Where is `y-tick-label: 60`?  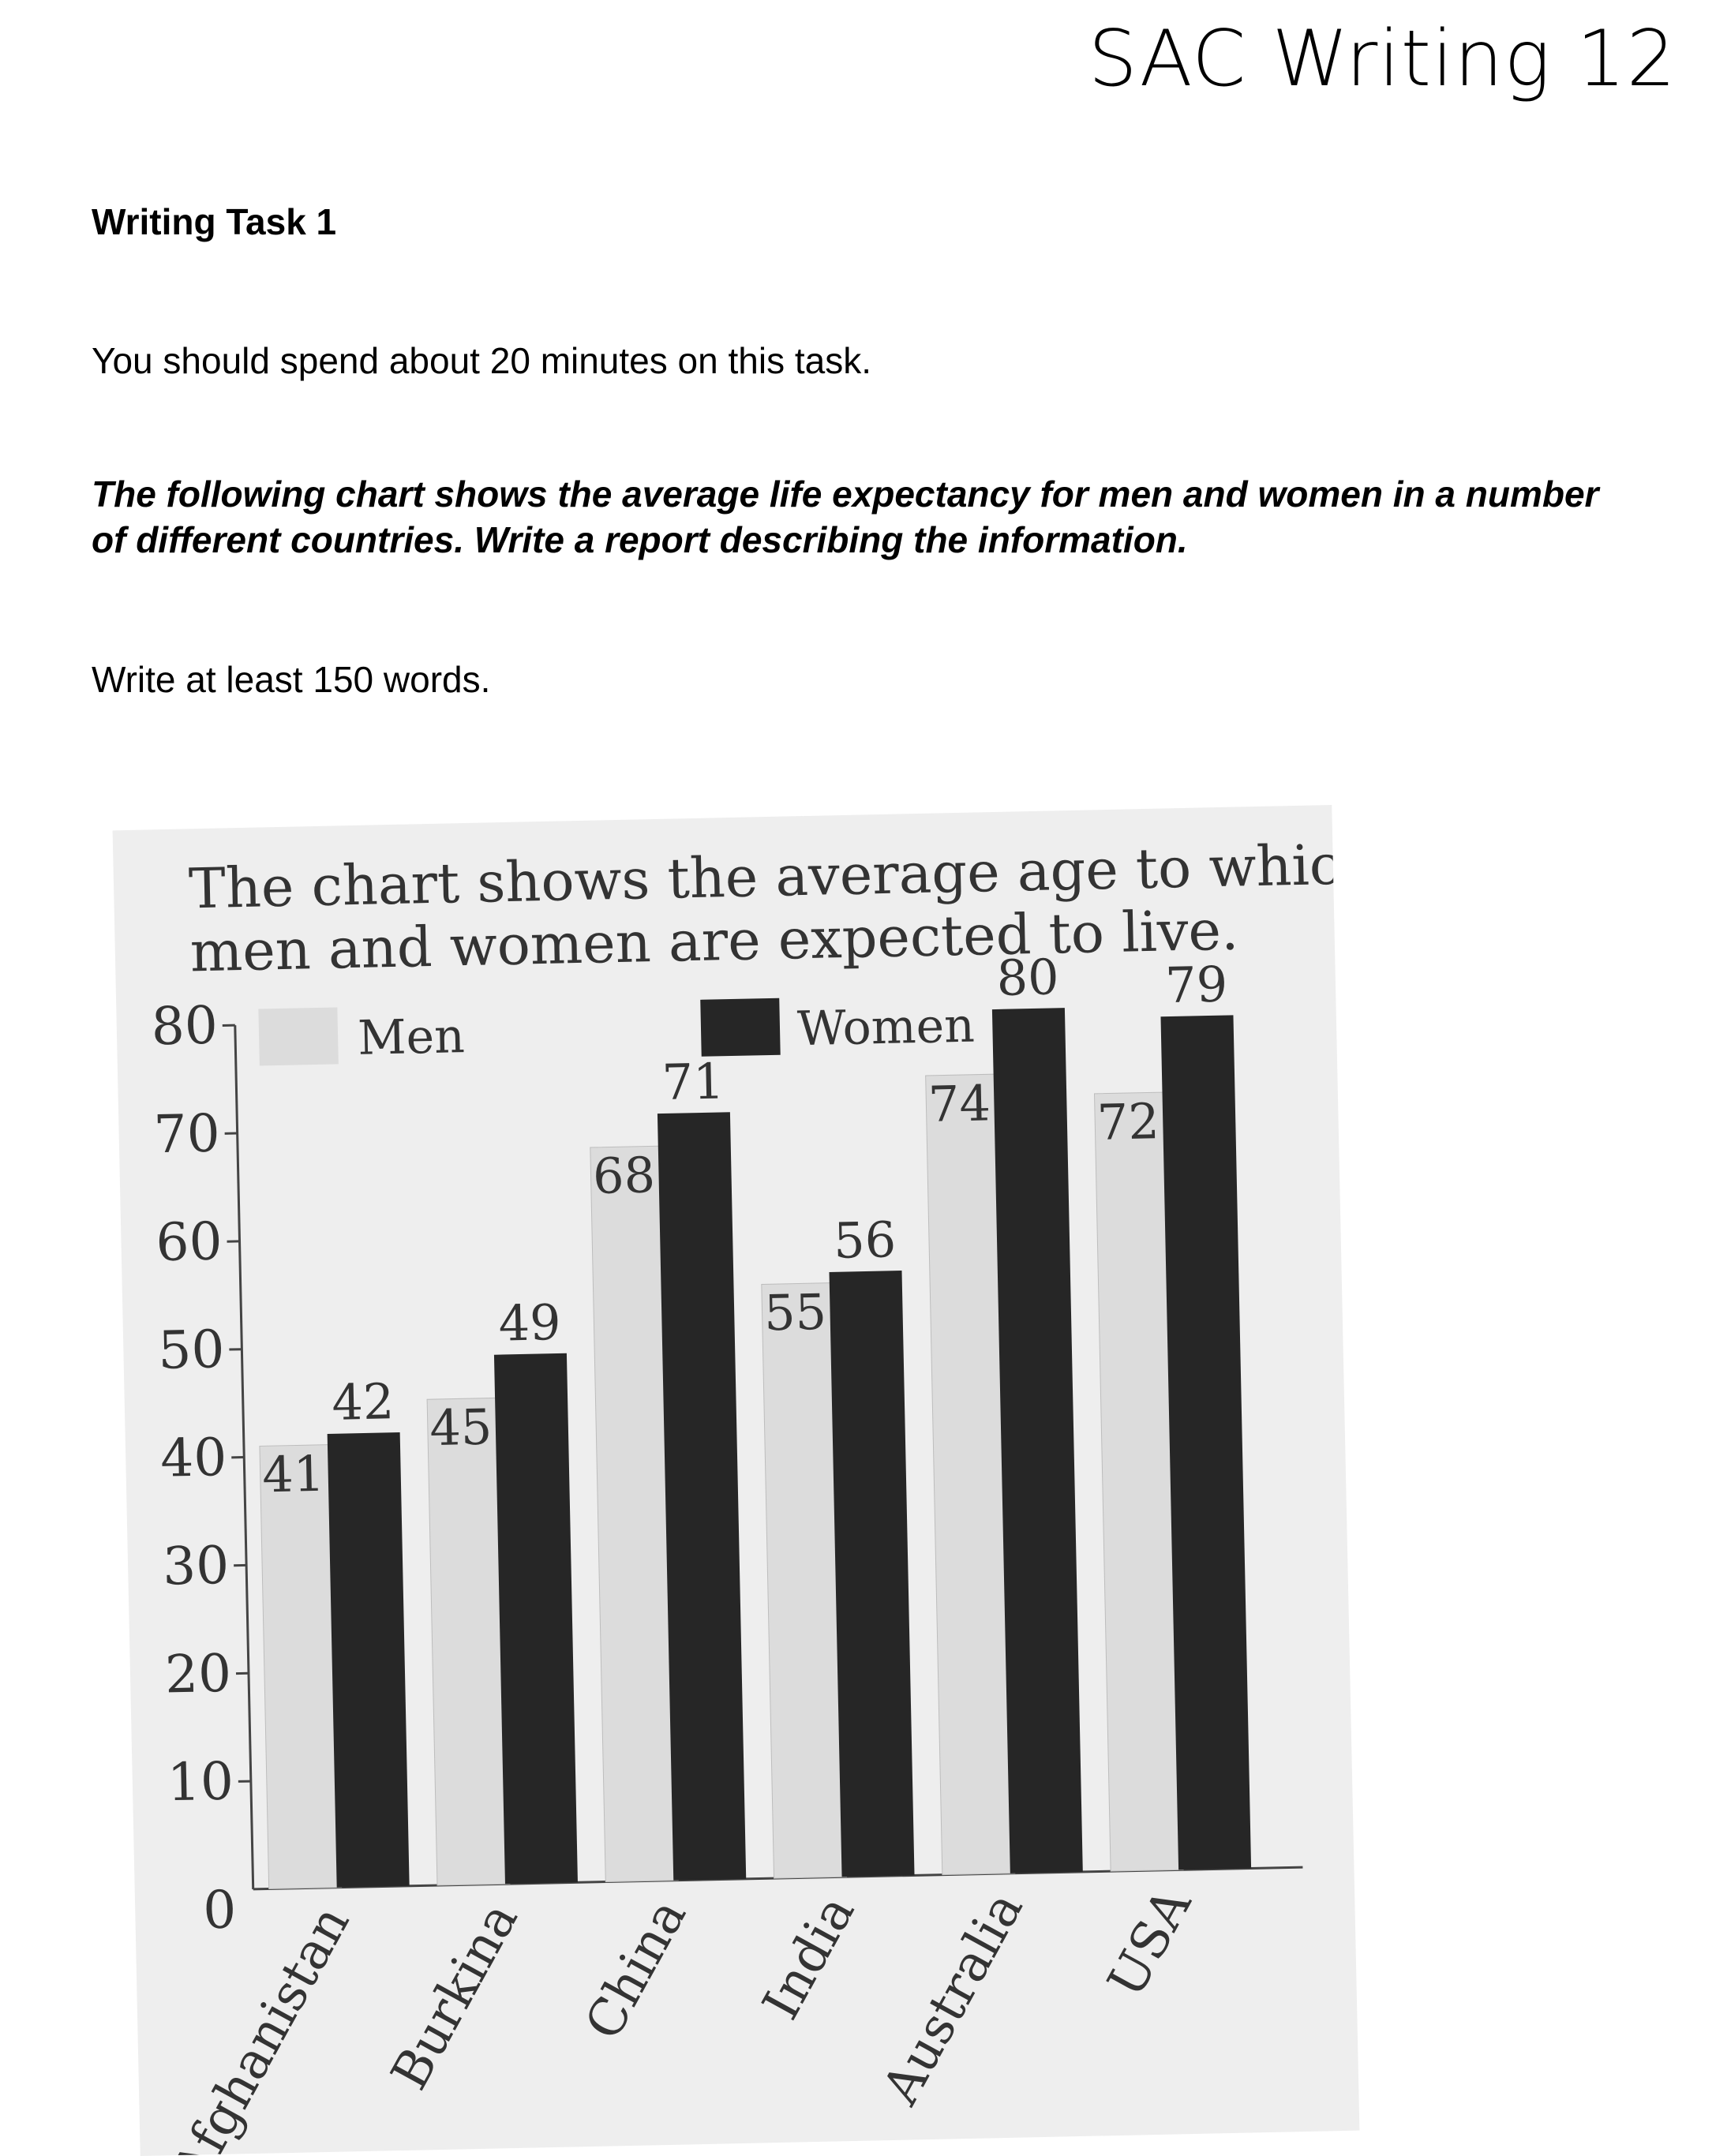 y-tick-label: 60 is located at coordinates (189, 1242).